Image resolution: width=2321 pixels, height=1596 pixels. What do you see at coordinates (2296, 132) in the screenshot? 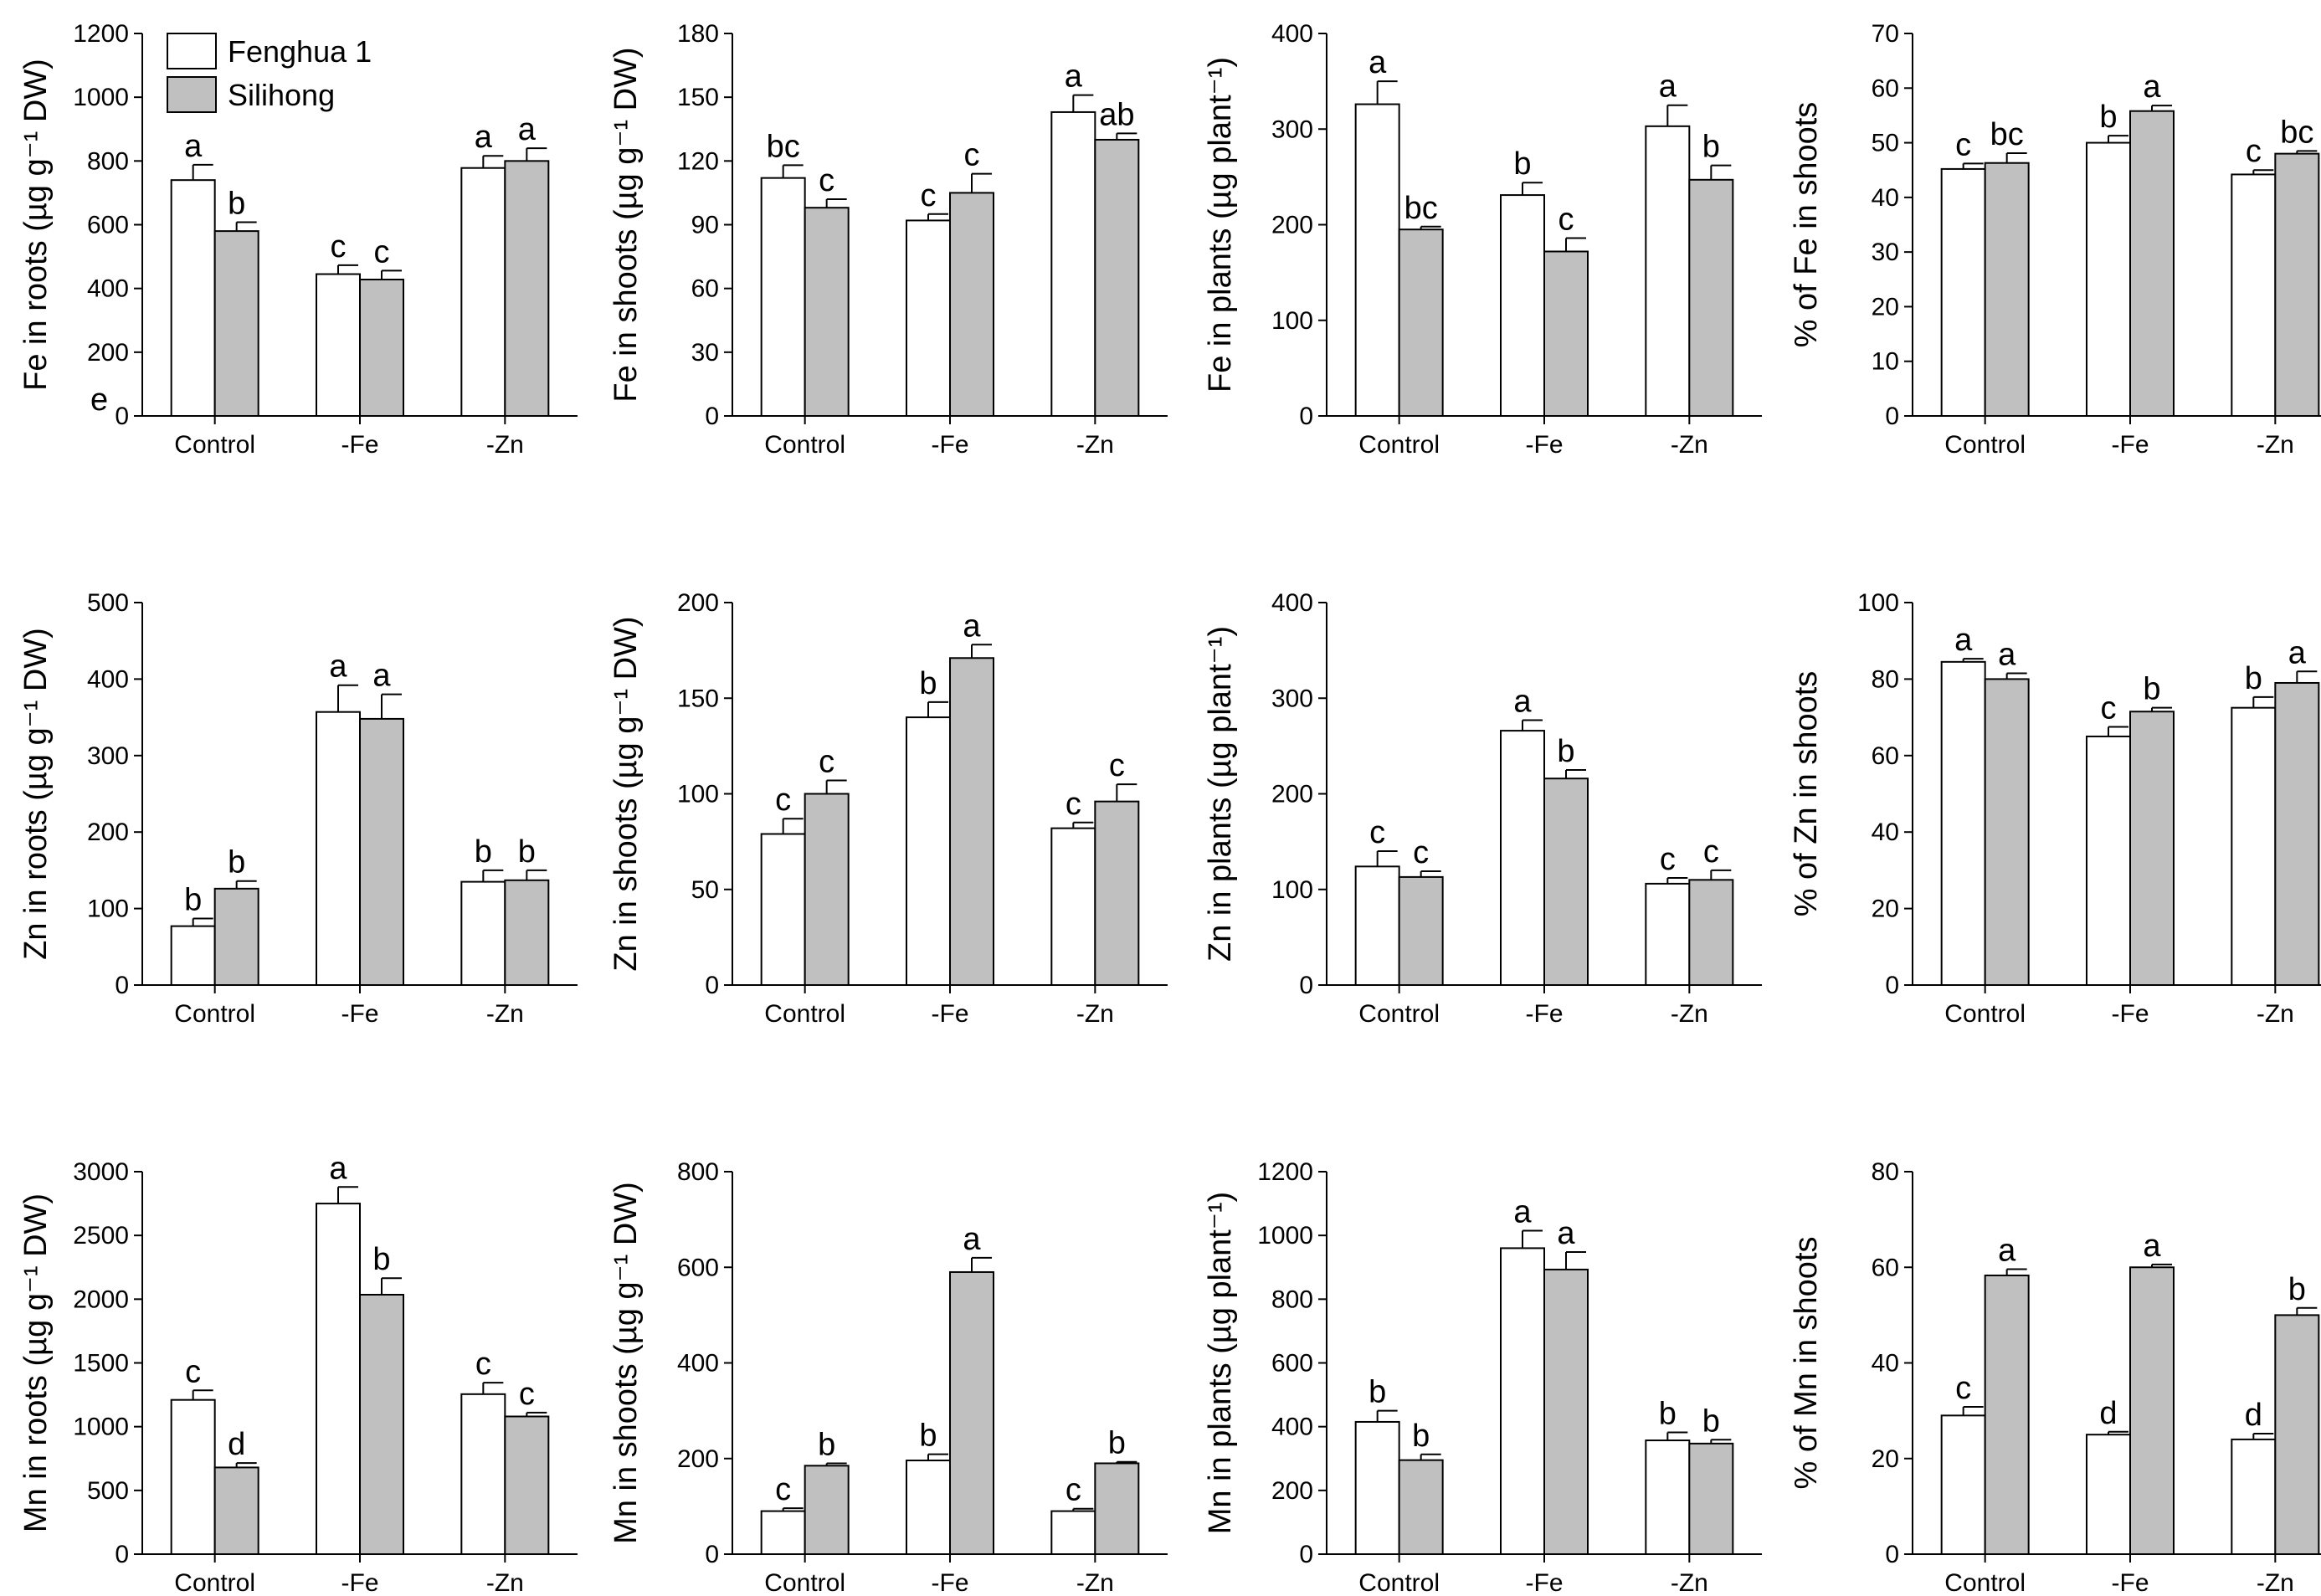
I see `significance-label-silihong-zn: bc` at bounding box center [2296, 132].